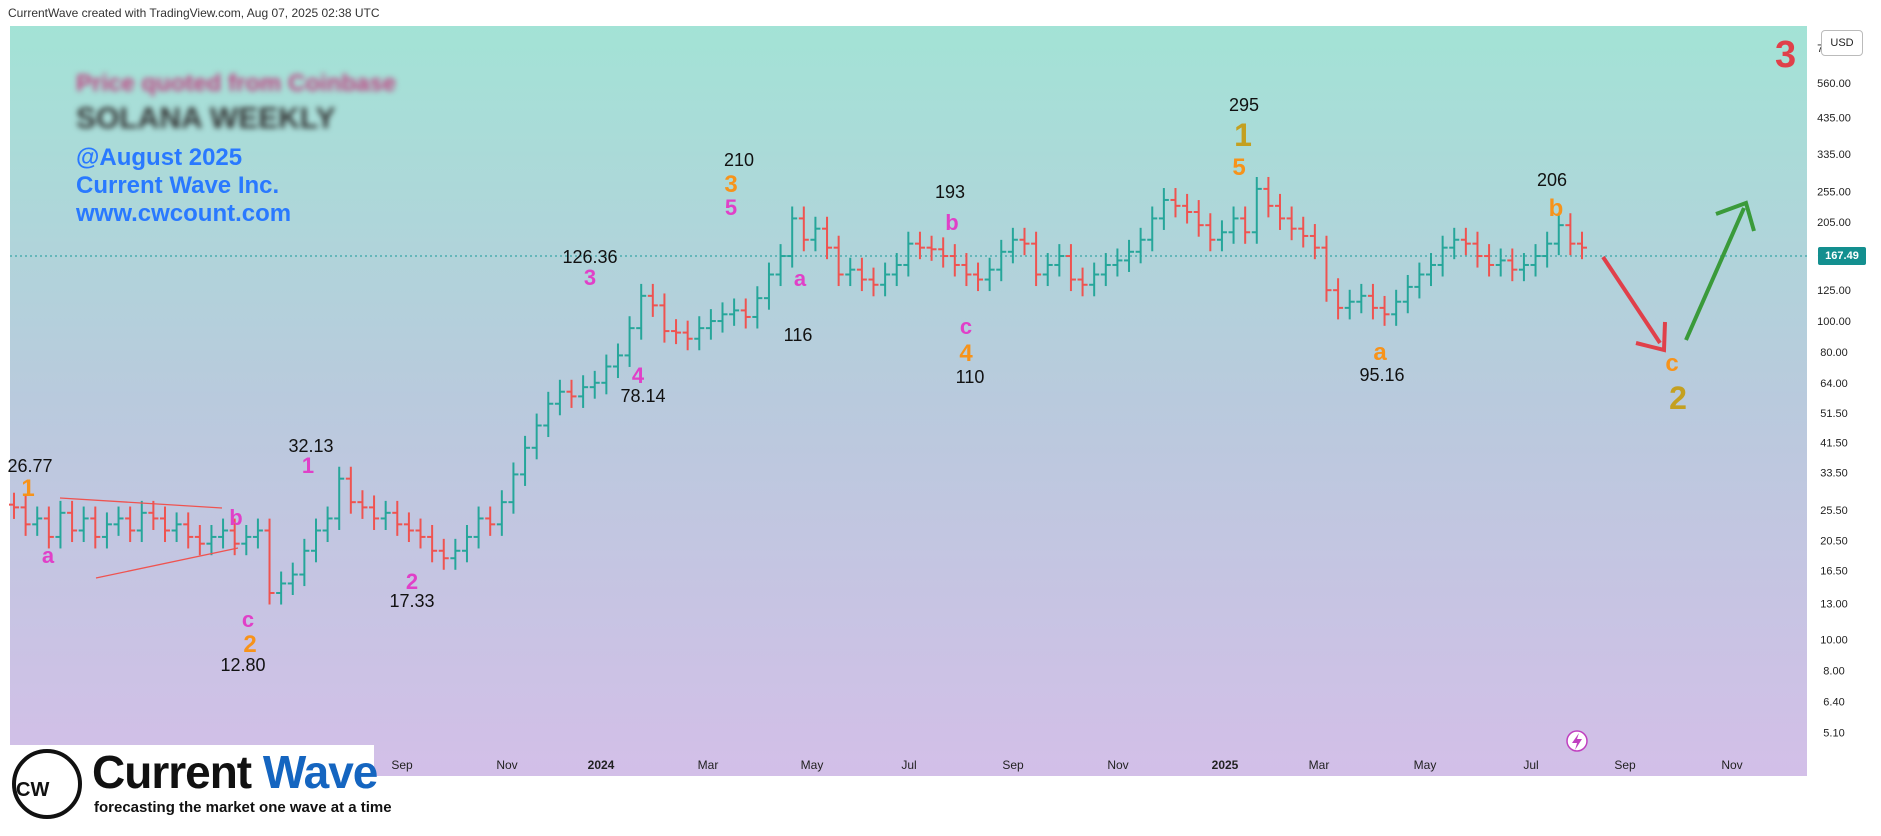 Image resolution: width=1881 pixels, height=836 pixels. Describe the element at coordinates (1244, 105) in the screenshot. I see `wave-label-price: 295` at that location.